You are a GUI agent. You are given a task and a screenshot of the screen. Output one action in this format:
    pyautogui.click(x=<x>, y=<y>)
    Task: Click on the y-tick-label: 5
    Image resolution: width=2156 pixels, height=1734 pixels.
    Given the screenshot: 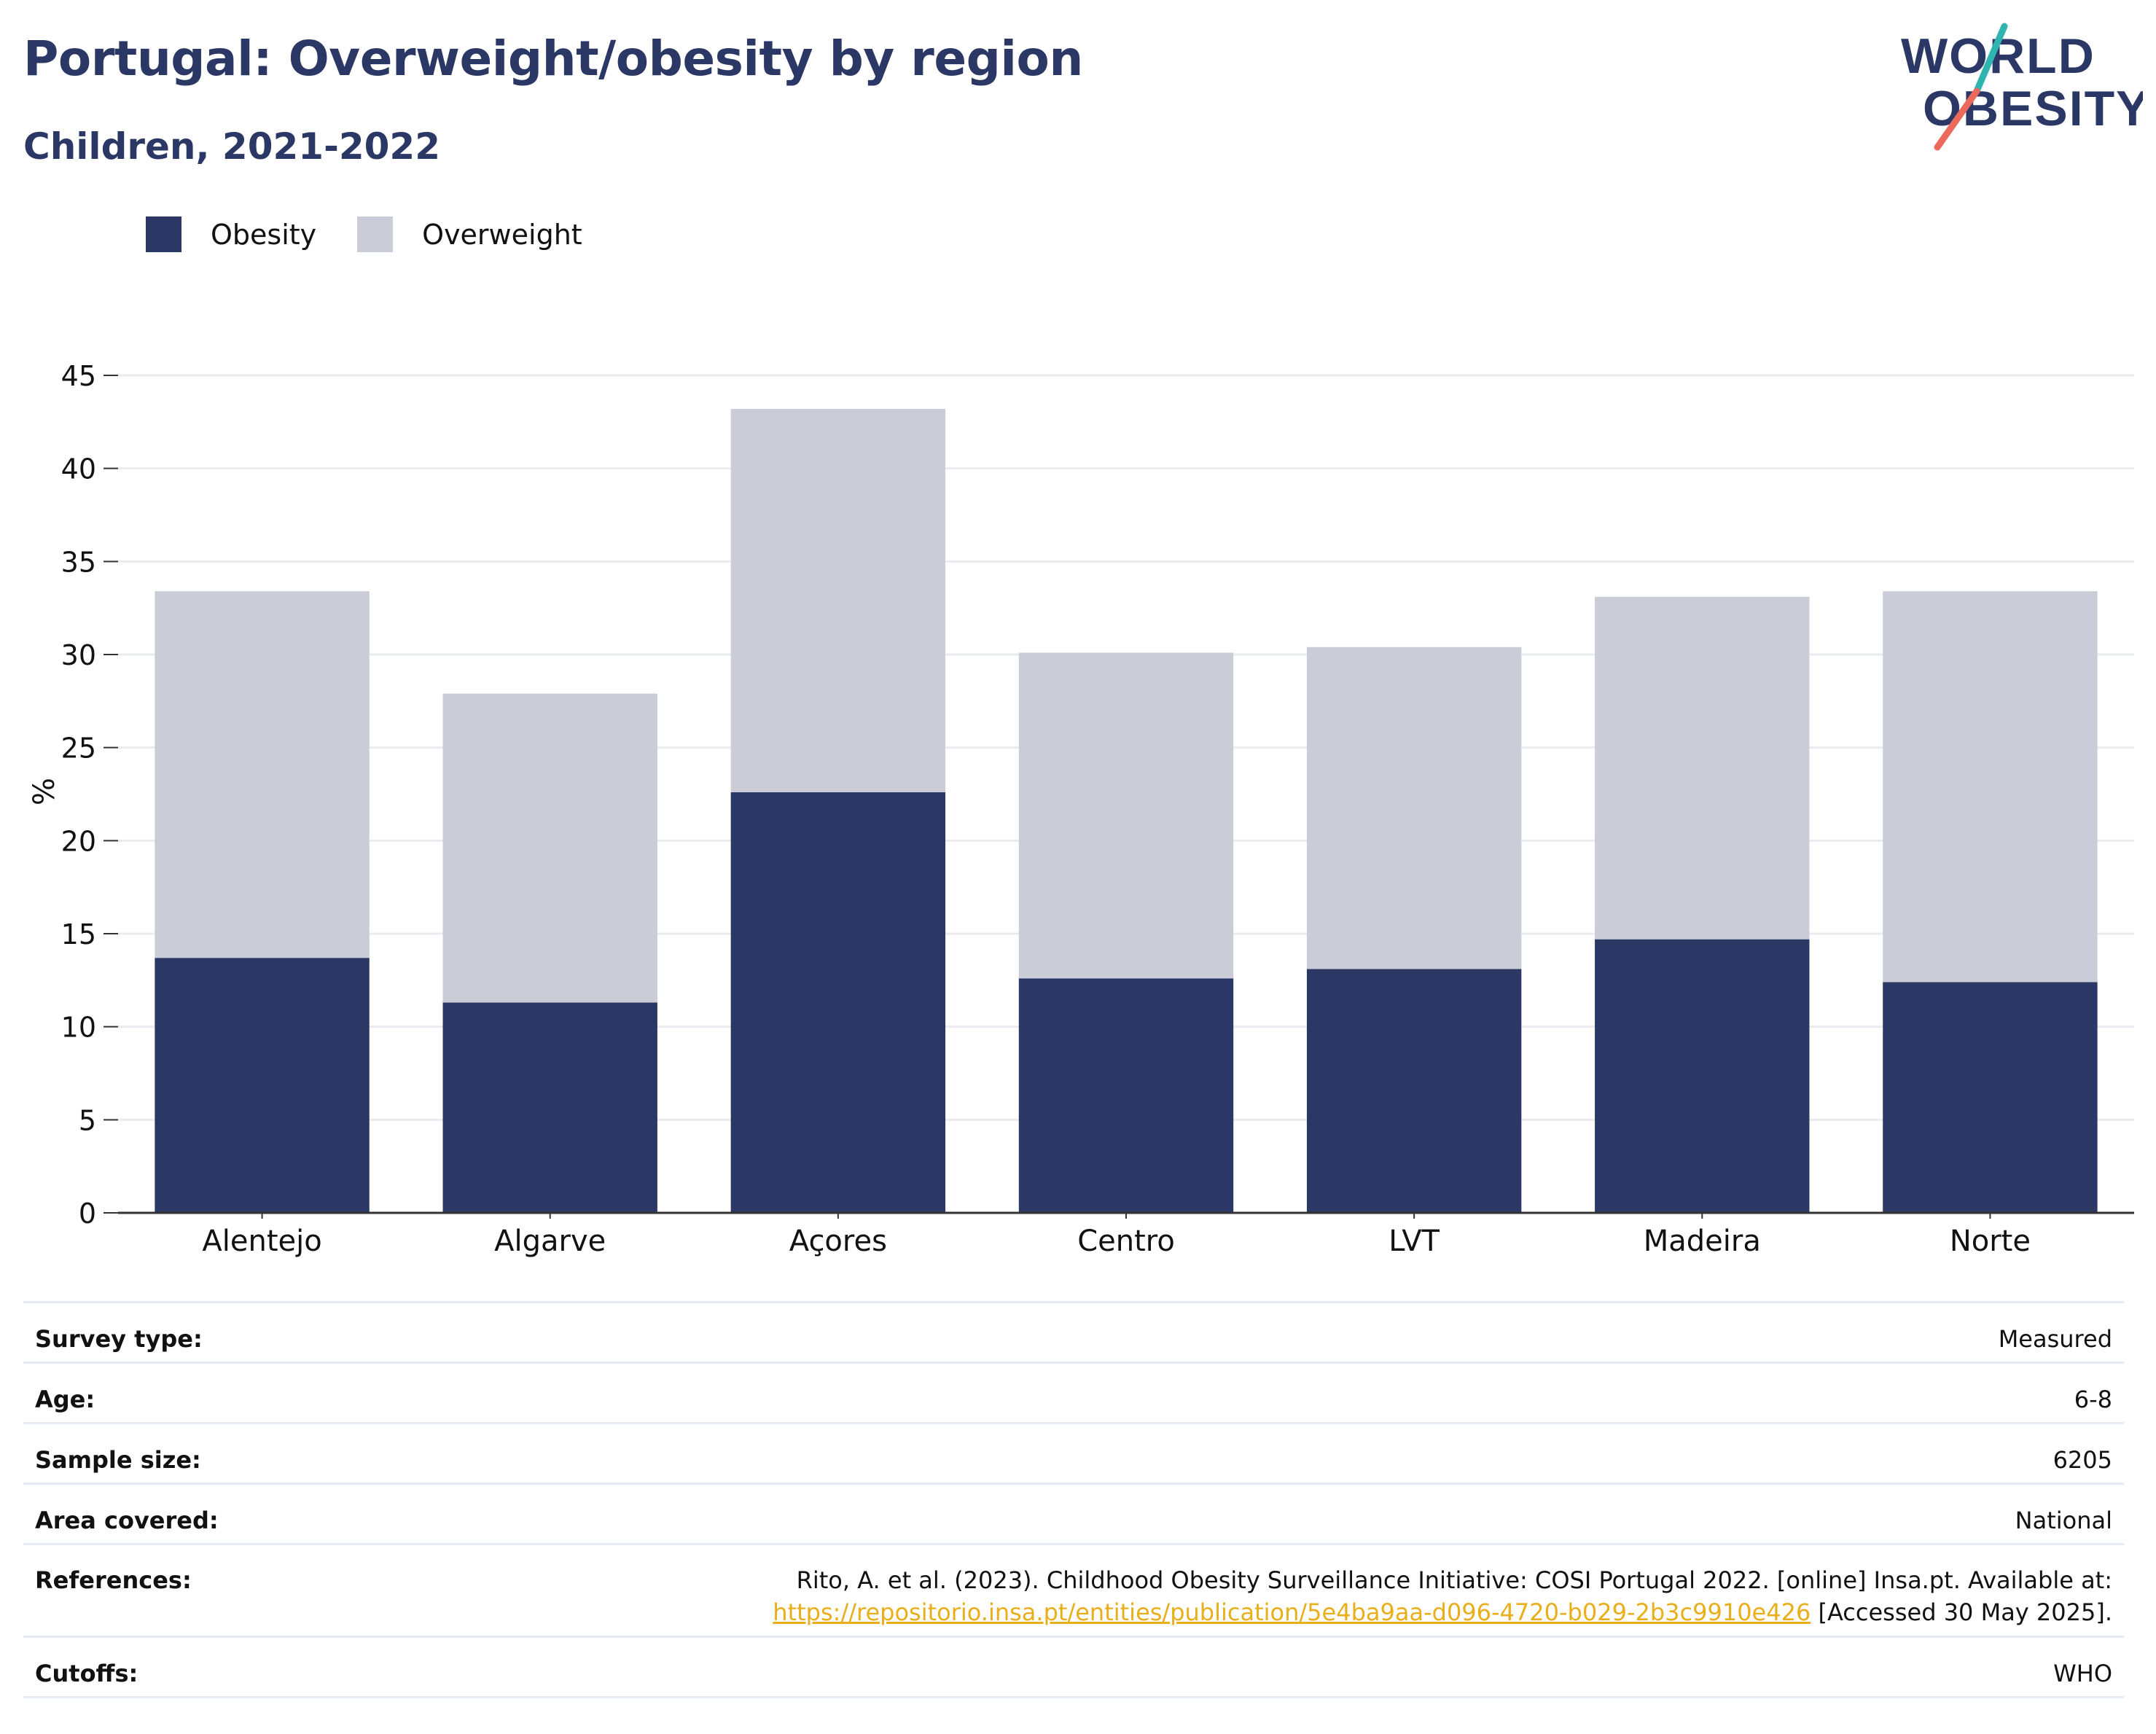 What is the action you would take?
    pyautogui.click(x=87, y=1120)
    